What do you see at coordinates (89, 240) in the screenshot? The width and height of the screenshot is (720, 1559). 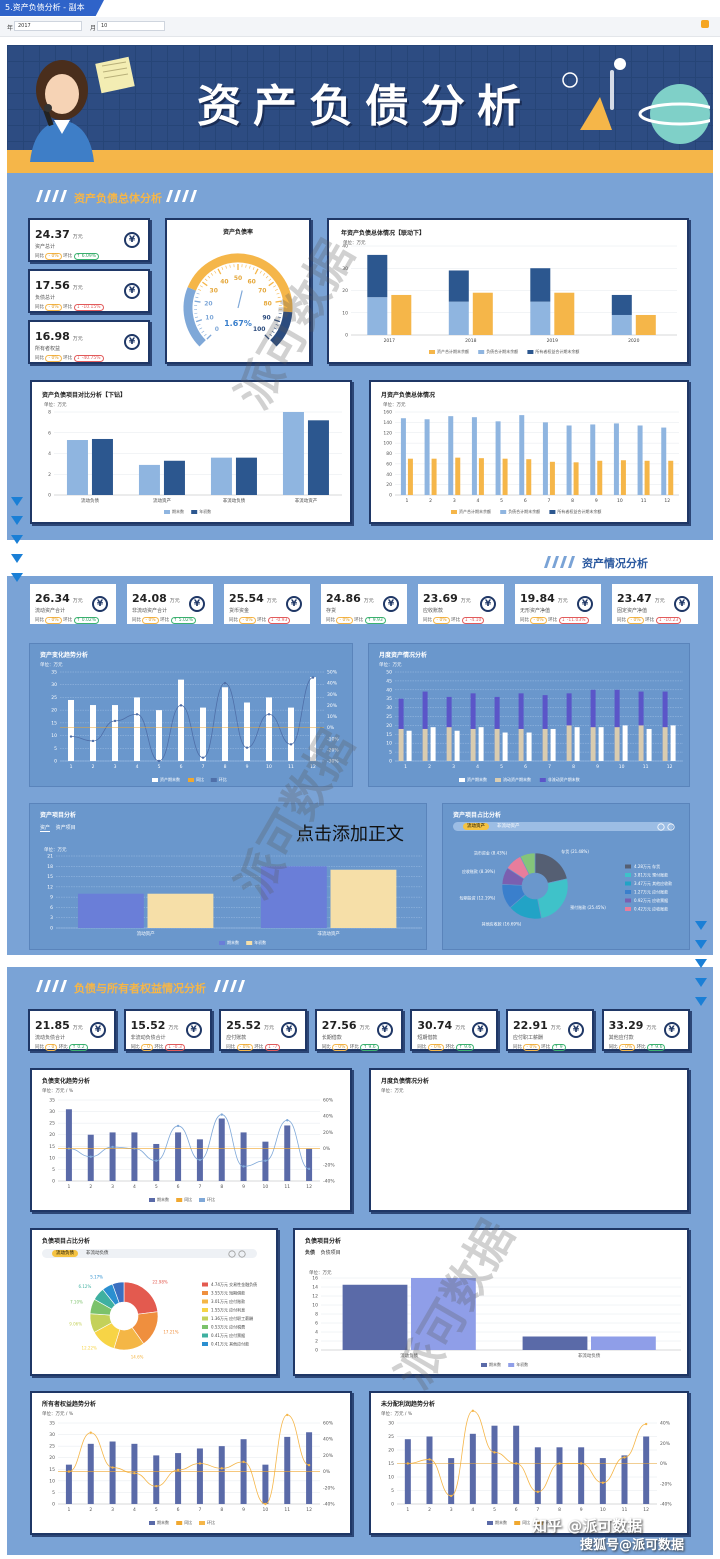 I see `kpi-card: 24.37 万元 资产总计 同比 - 0% 环比 ↑ 6.09% ¥` at bounding box center [89, 240].